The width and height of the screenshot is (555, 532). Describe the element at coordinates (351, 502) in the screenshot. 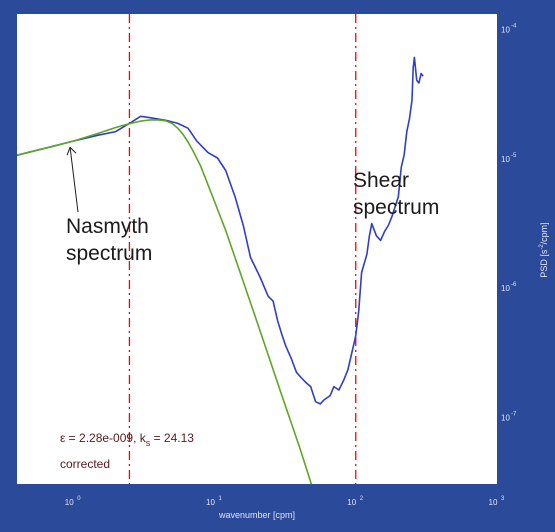

I see `x-tick-label-3: 10` at that location.